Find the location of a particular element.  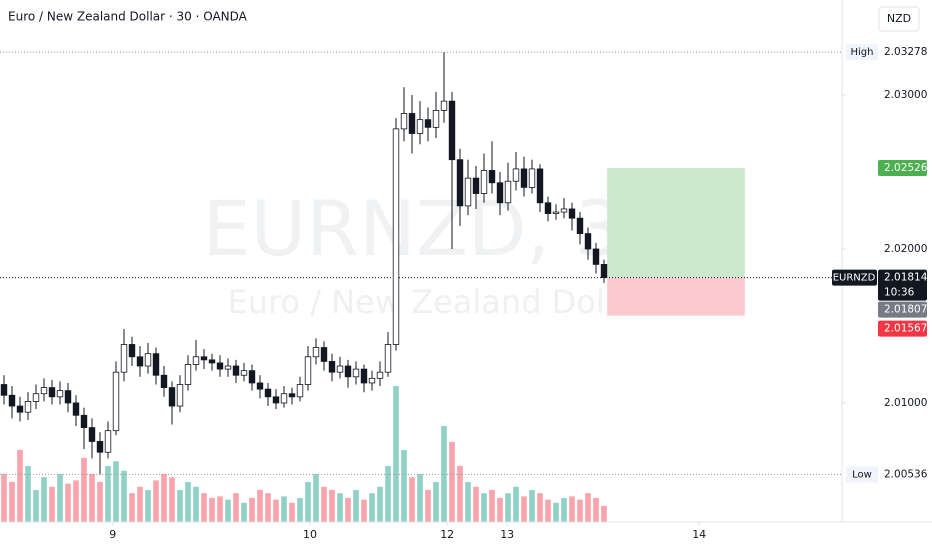

countdown: 10:36 is located at coordinates (899, 293).